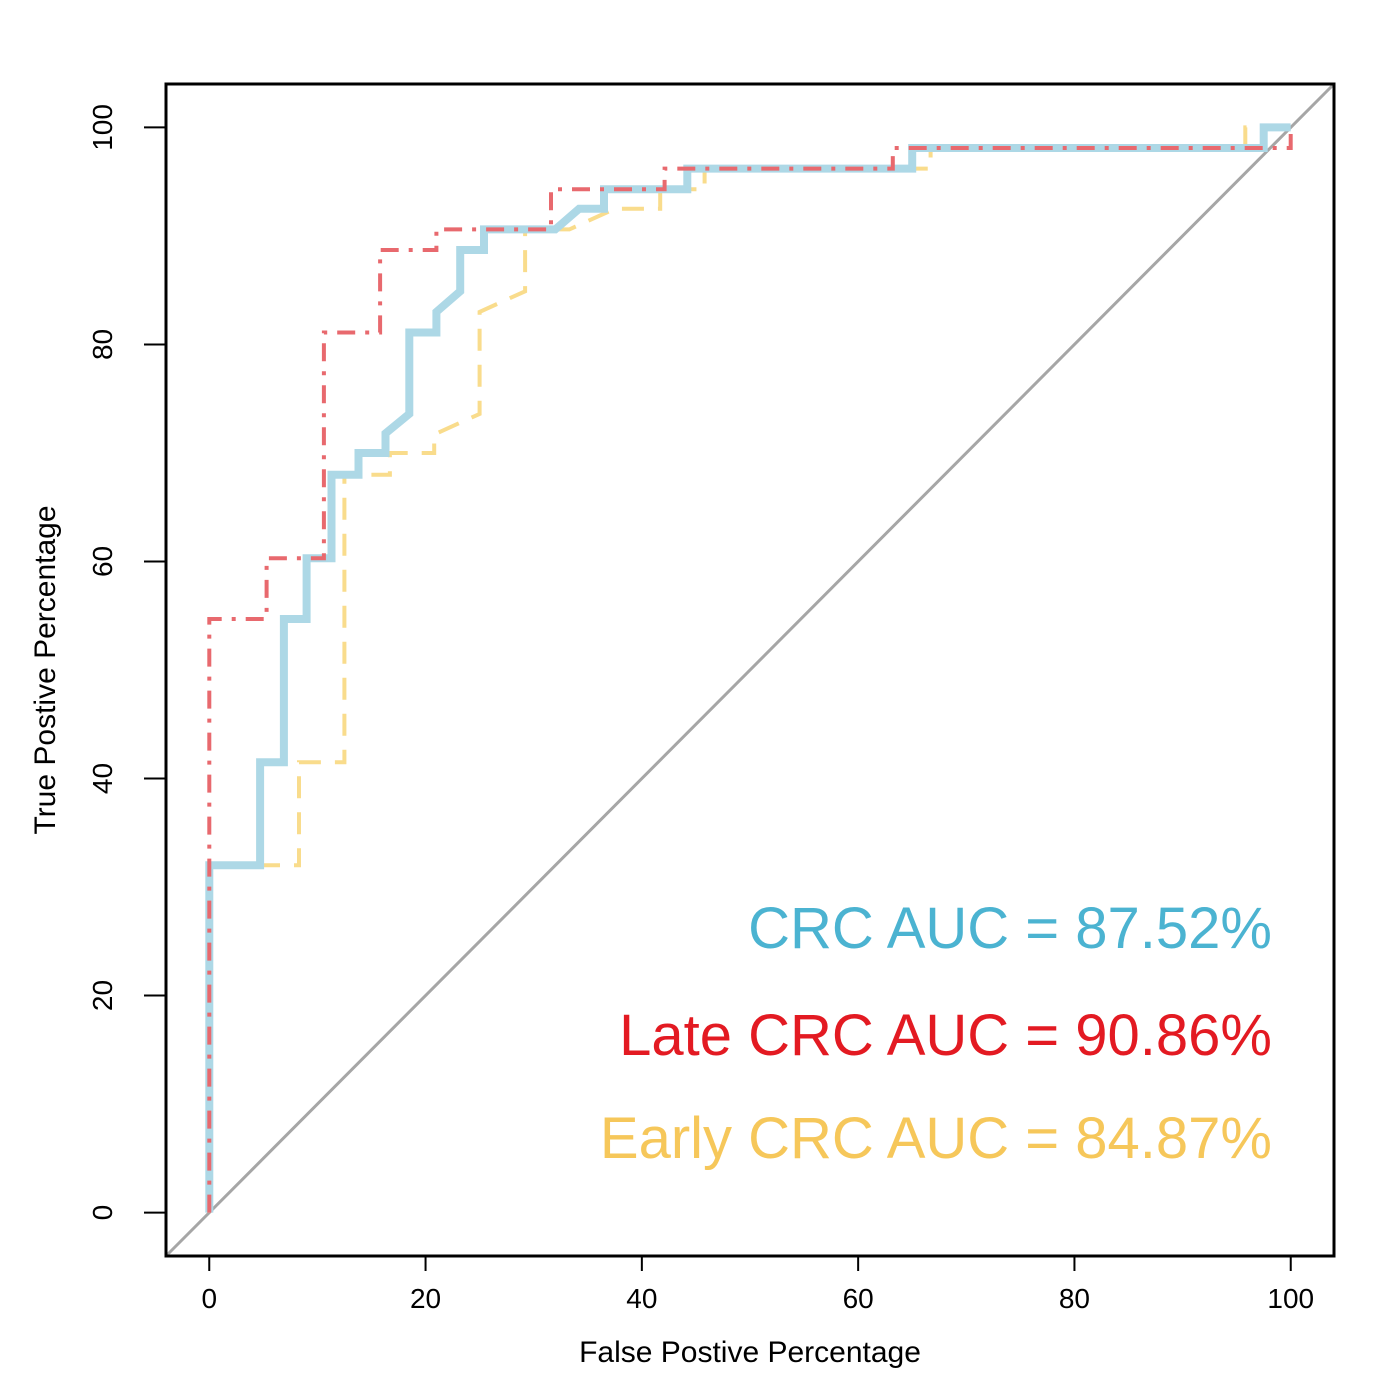 The width and height of the screenshot is (1400, 1400). I want to click on y-tick-label: 60, so click(102, 561).